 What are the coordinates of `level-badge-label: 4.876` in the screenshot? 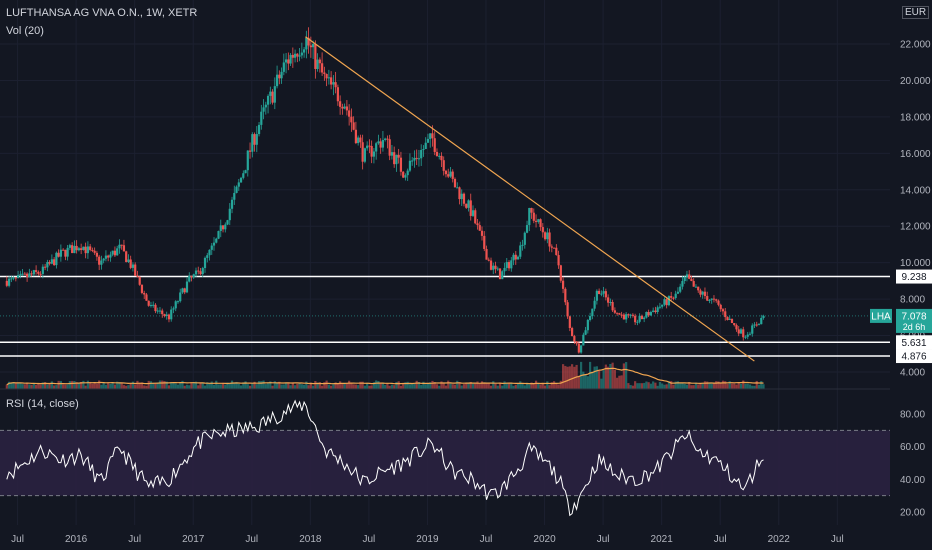 It's located at (913, 357).